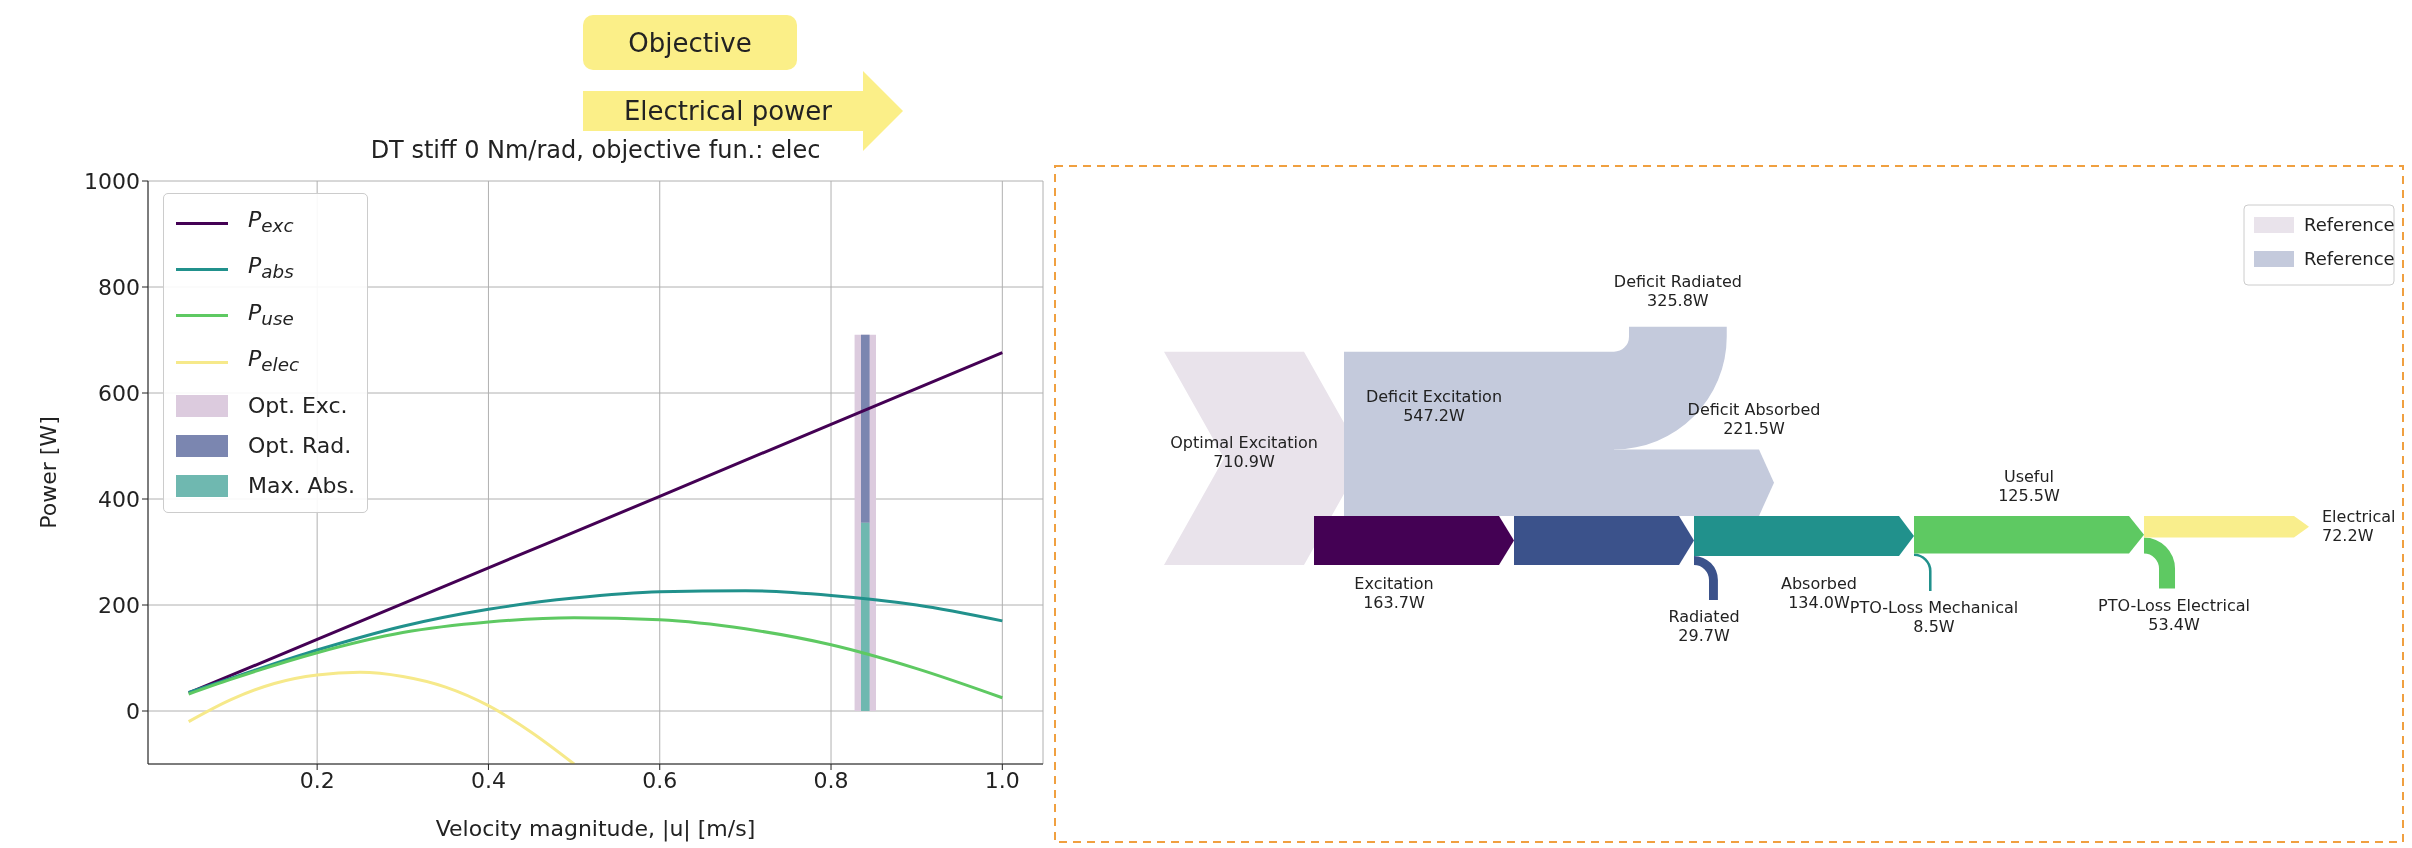 This screenshot has width=2412, height=848. What do you see at coordinates (298, 405) in the screenshot?
I see `legend-label: Opt. Exc.` at bounding box center [298, 405].